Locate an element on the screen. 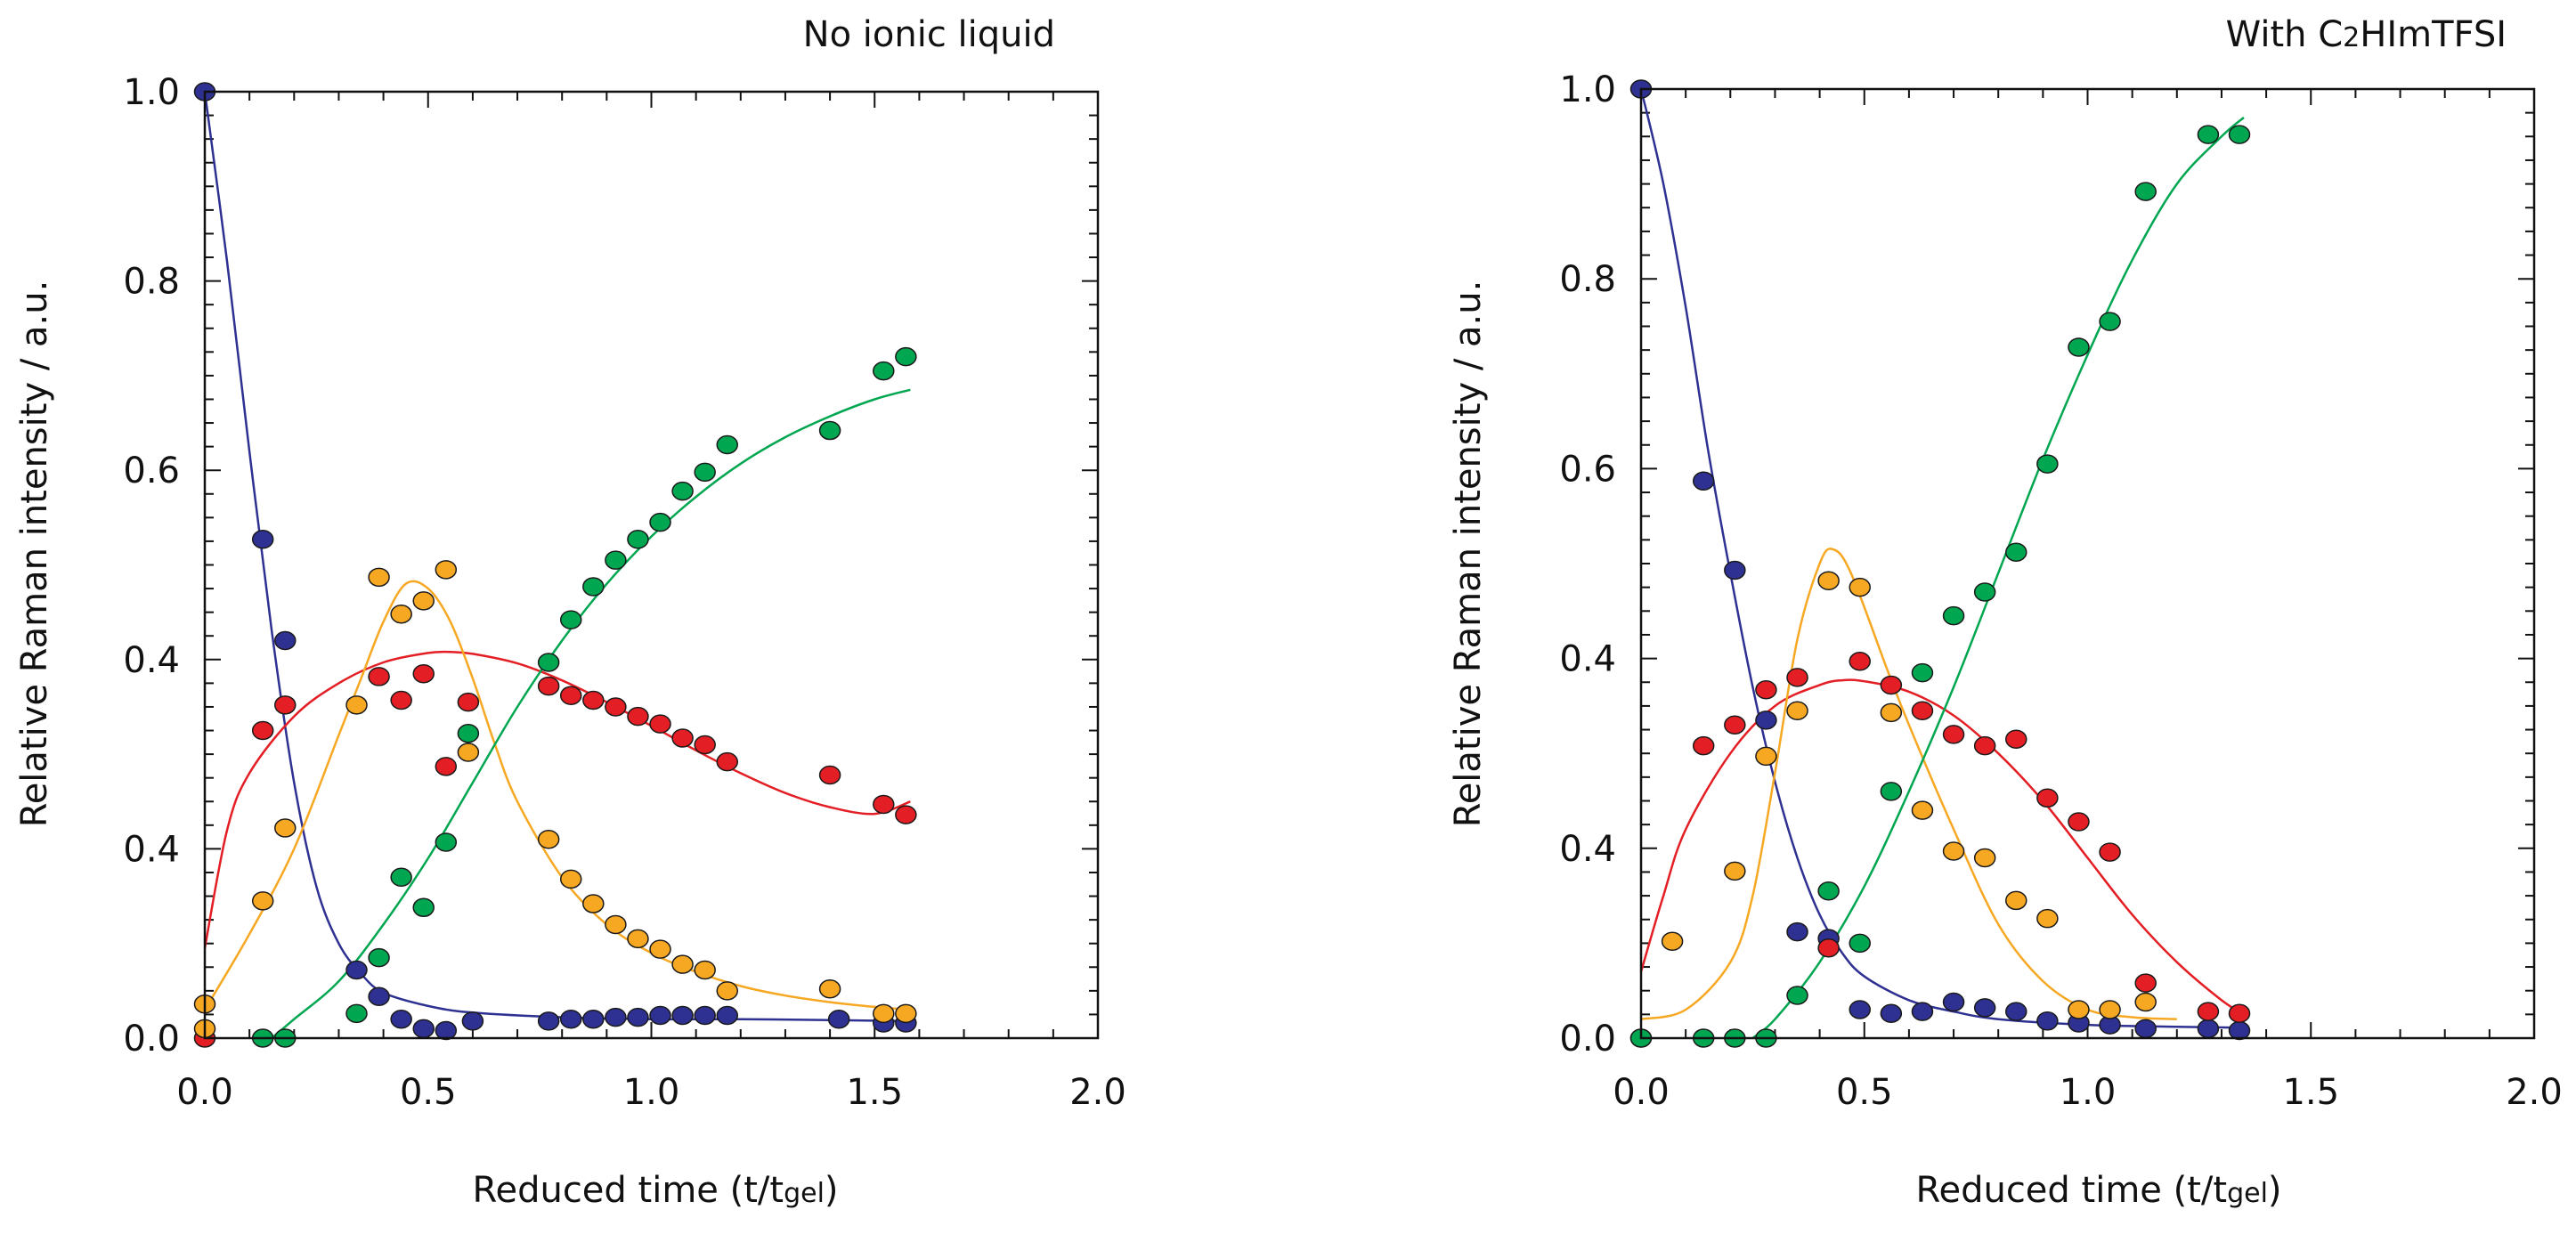  y-tick-label: 1.0 is located at coordinates (151, 92).